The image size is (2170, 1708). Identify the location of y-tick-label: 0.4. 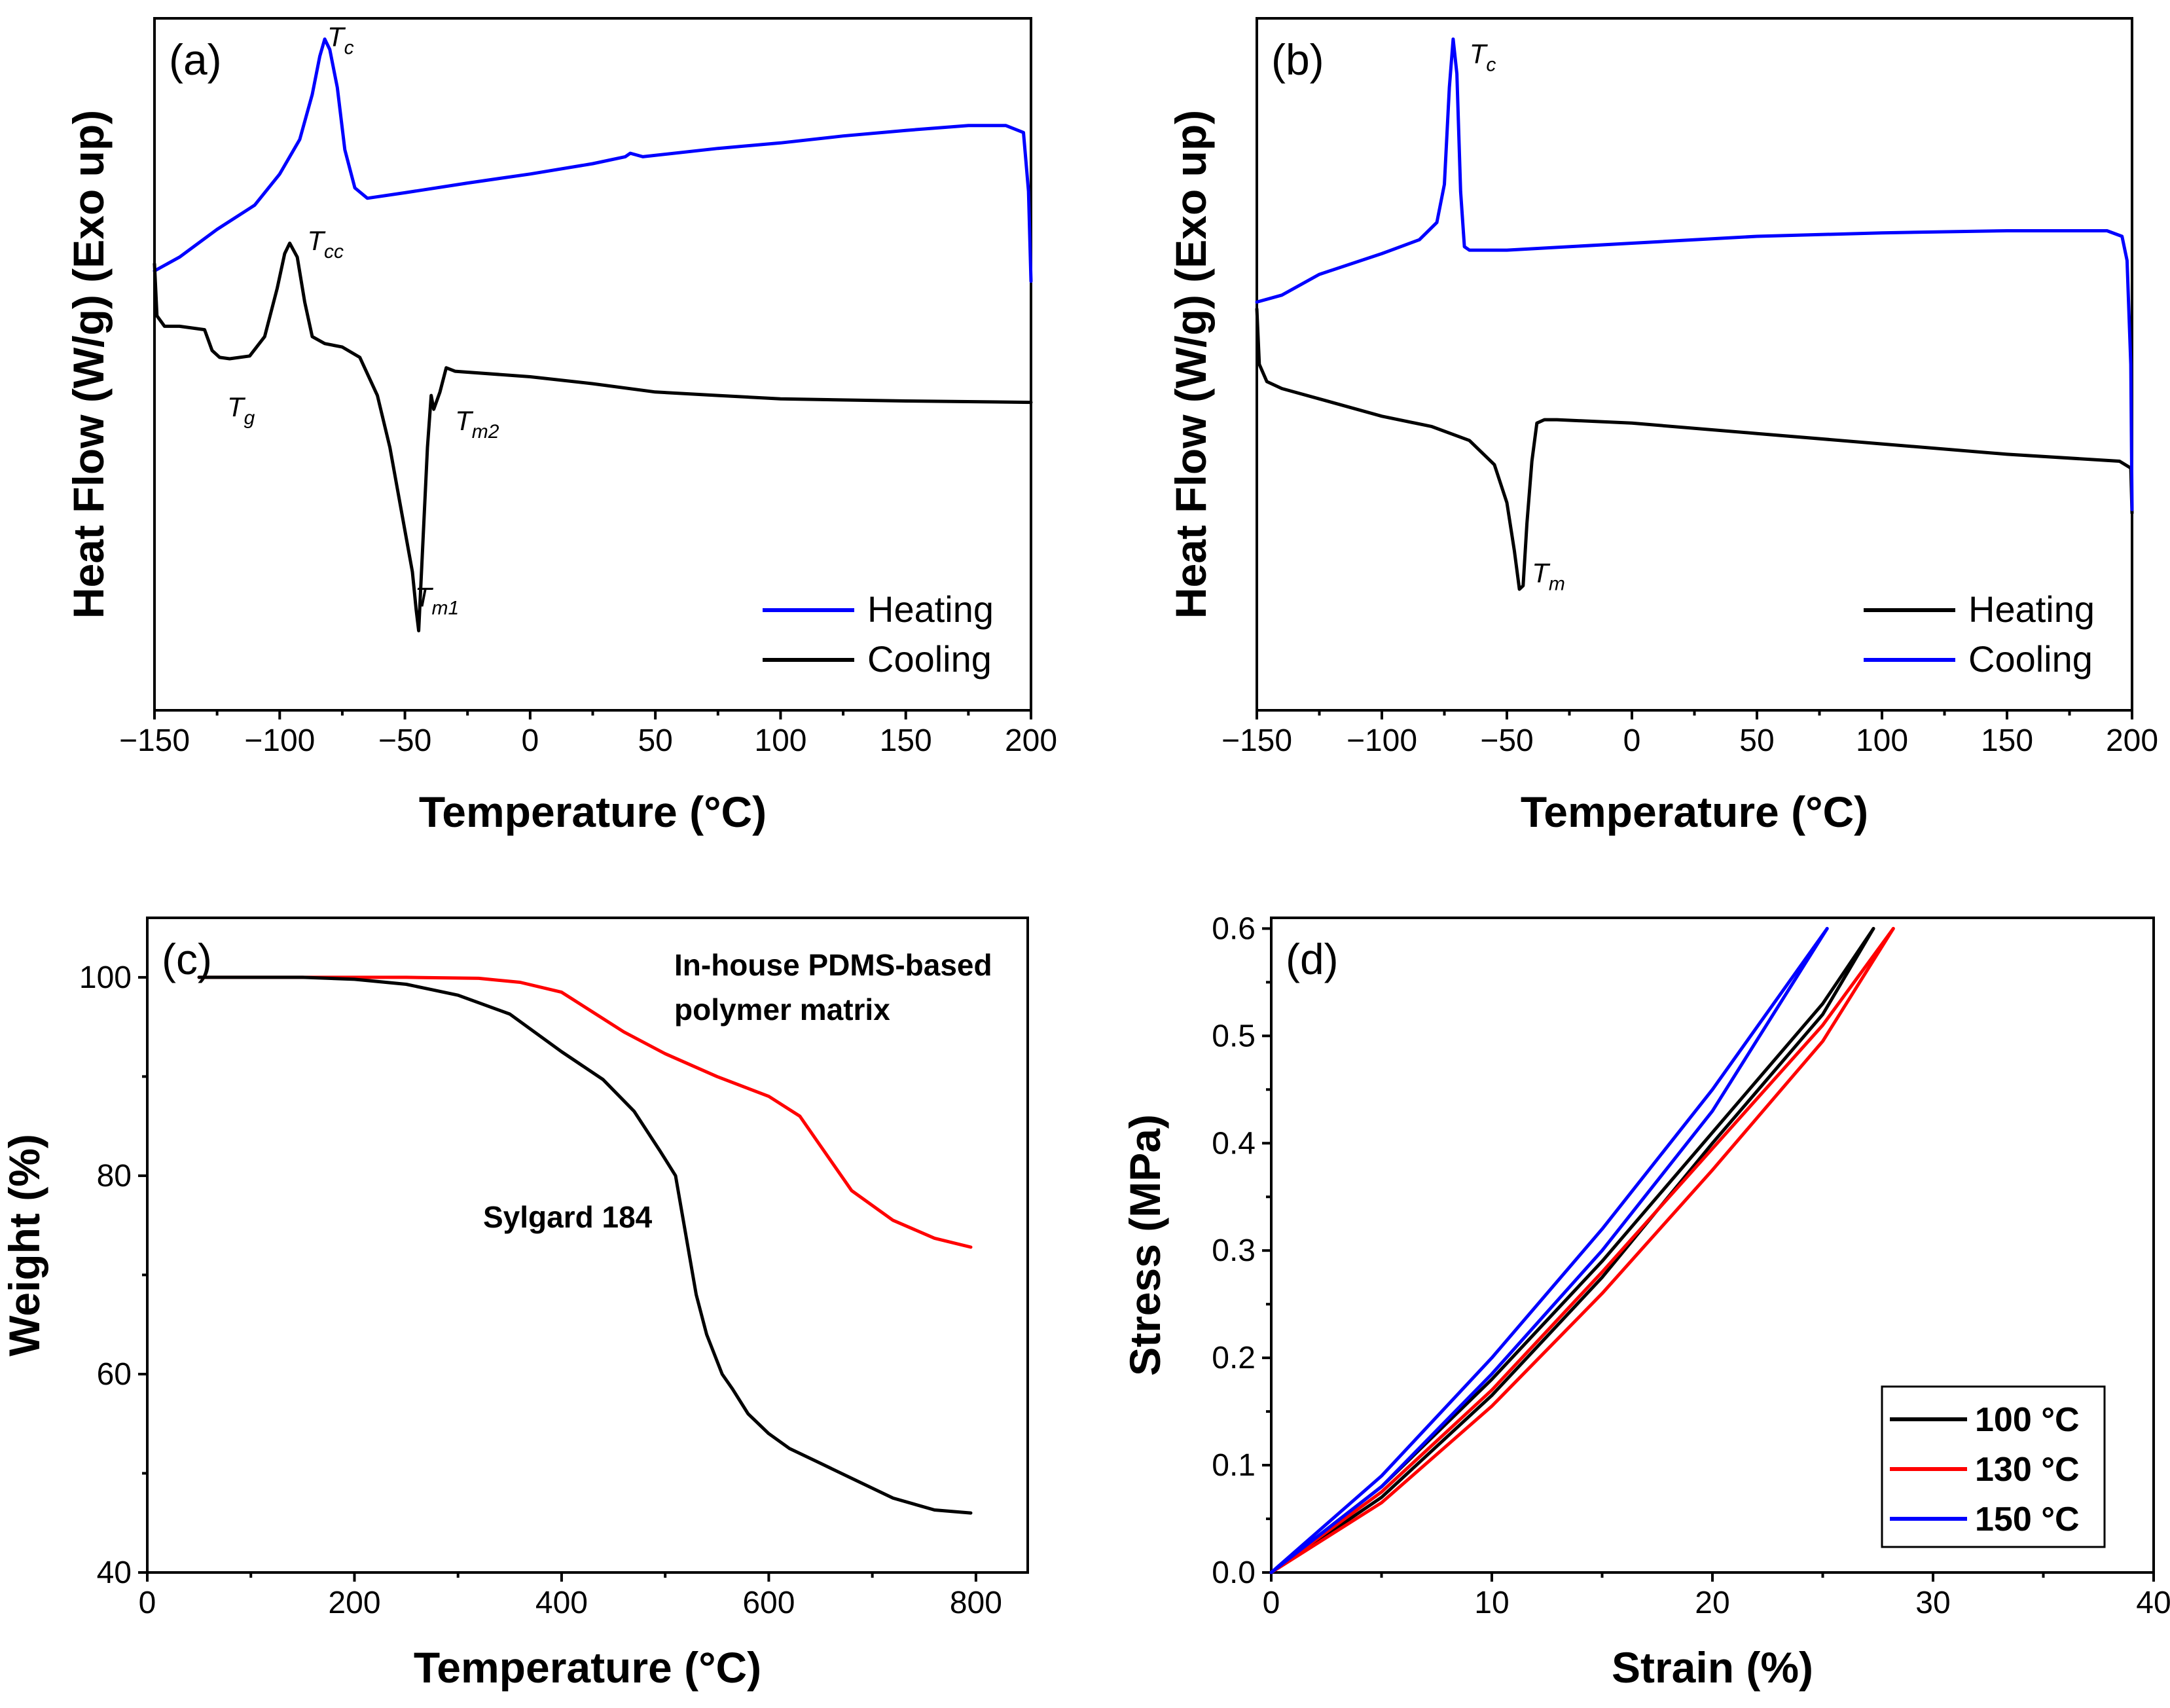
(1234, 1143).